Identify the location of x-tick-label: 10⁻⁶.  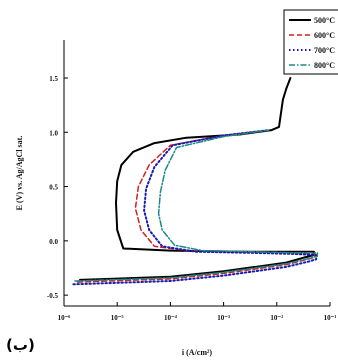
(64, 318).